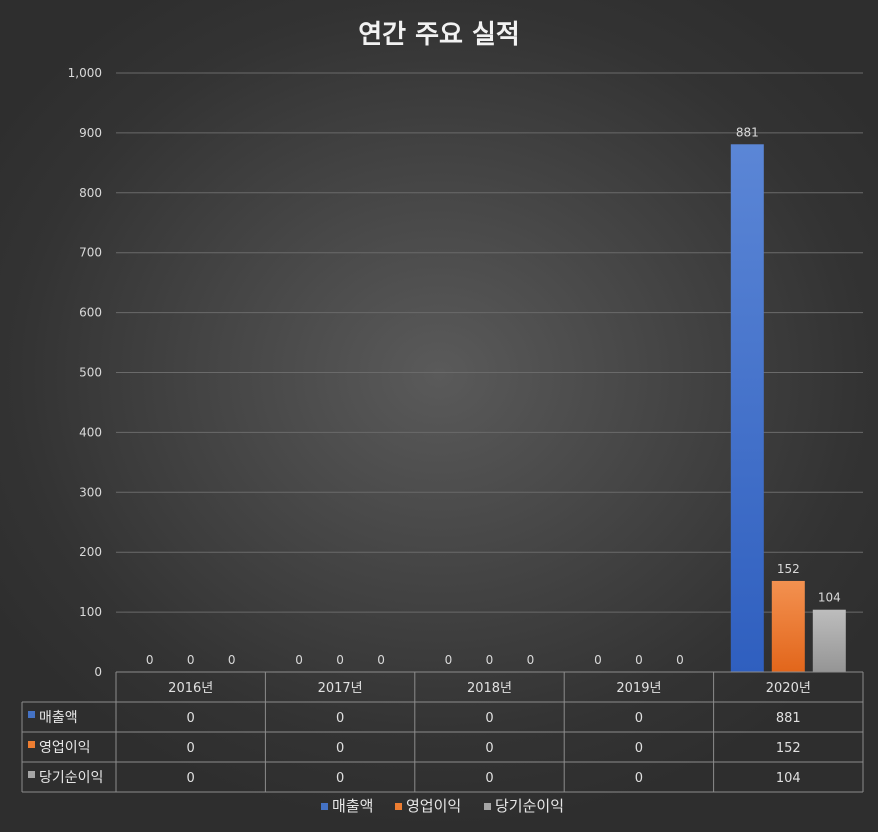  What do you see at coordinates (71, 778) in the screenshot?
I see `table-row-label: 당기순이익` at bounding box center [71, 778].